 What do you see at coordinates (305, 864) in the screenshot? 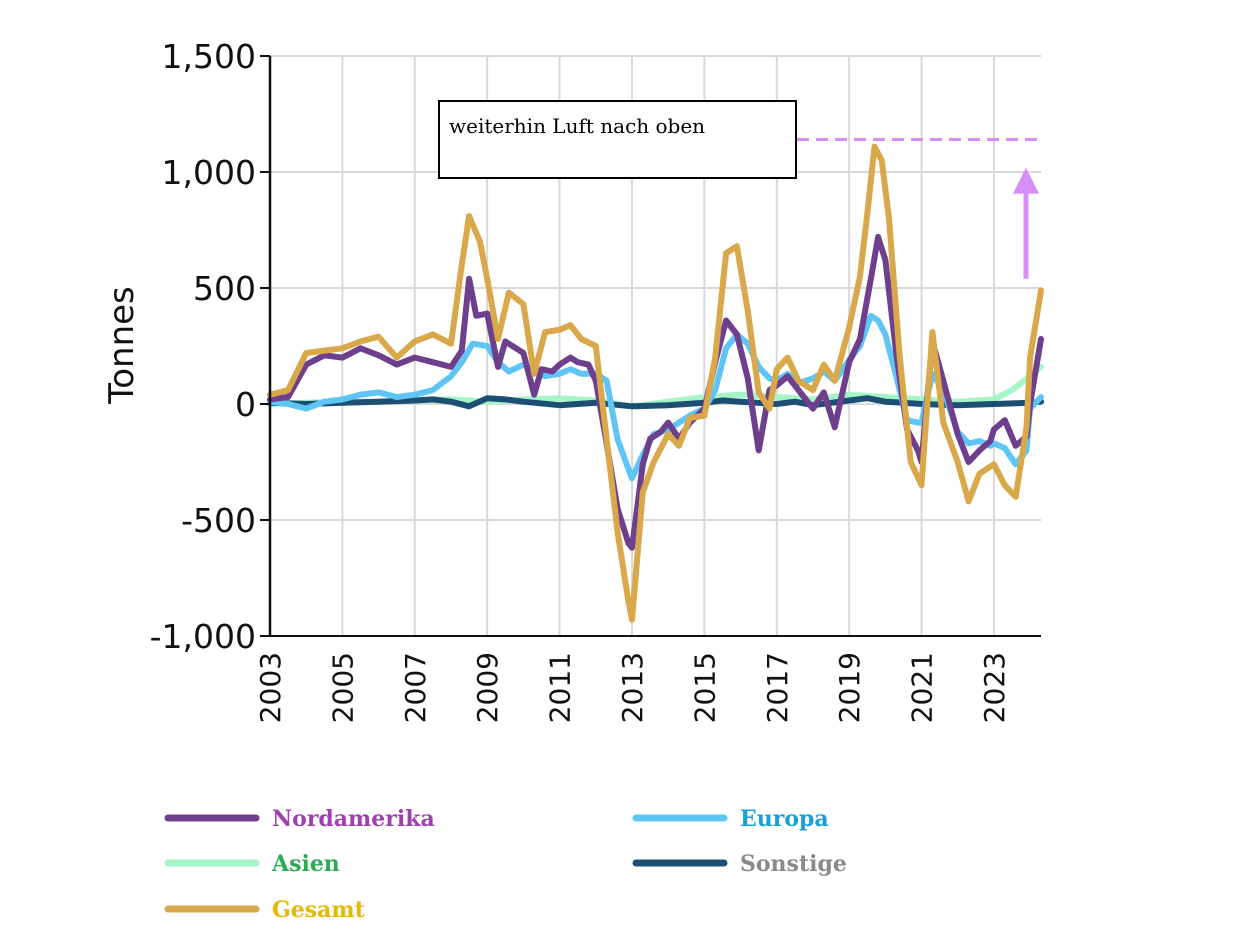
I see `legend-label: Asien` at bounding box center [305, 864].